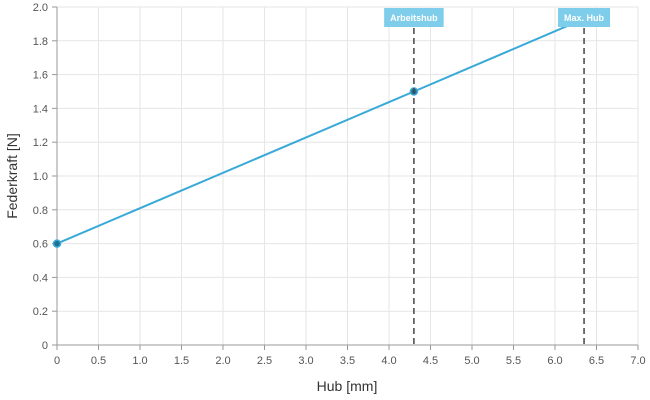 The height and width of the screenshot is (400, 650). Describe the element at coordinates (40, 245) in the screenshot. I see `y-tick-label: 0.6` at that location.